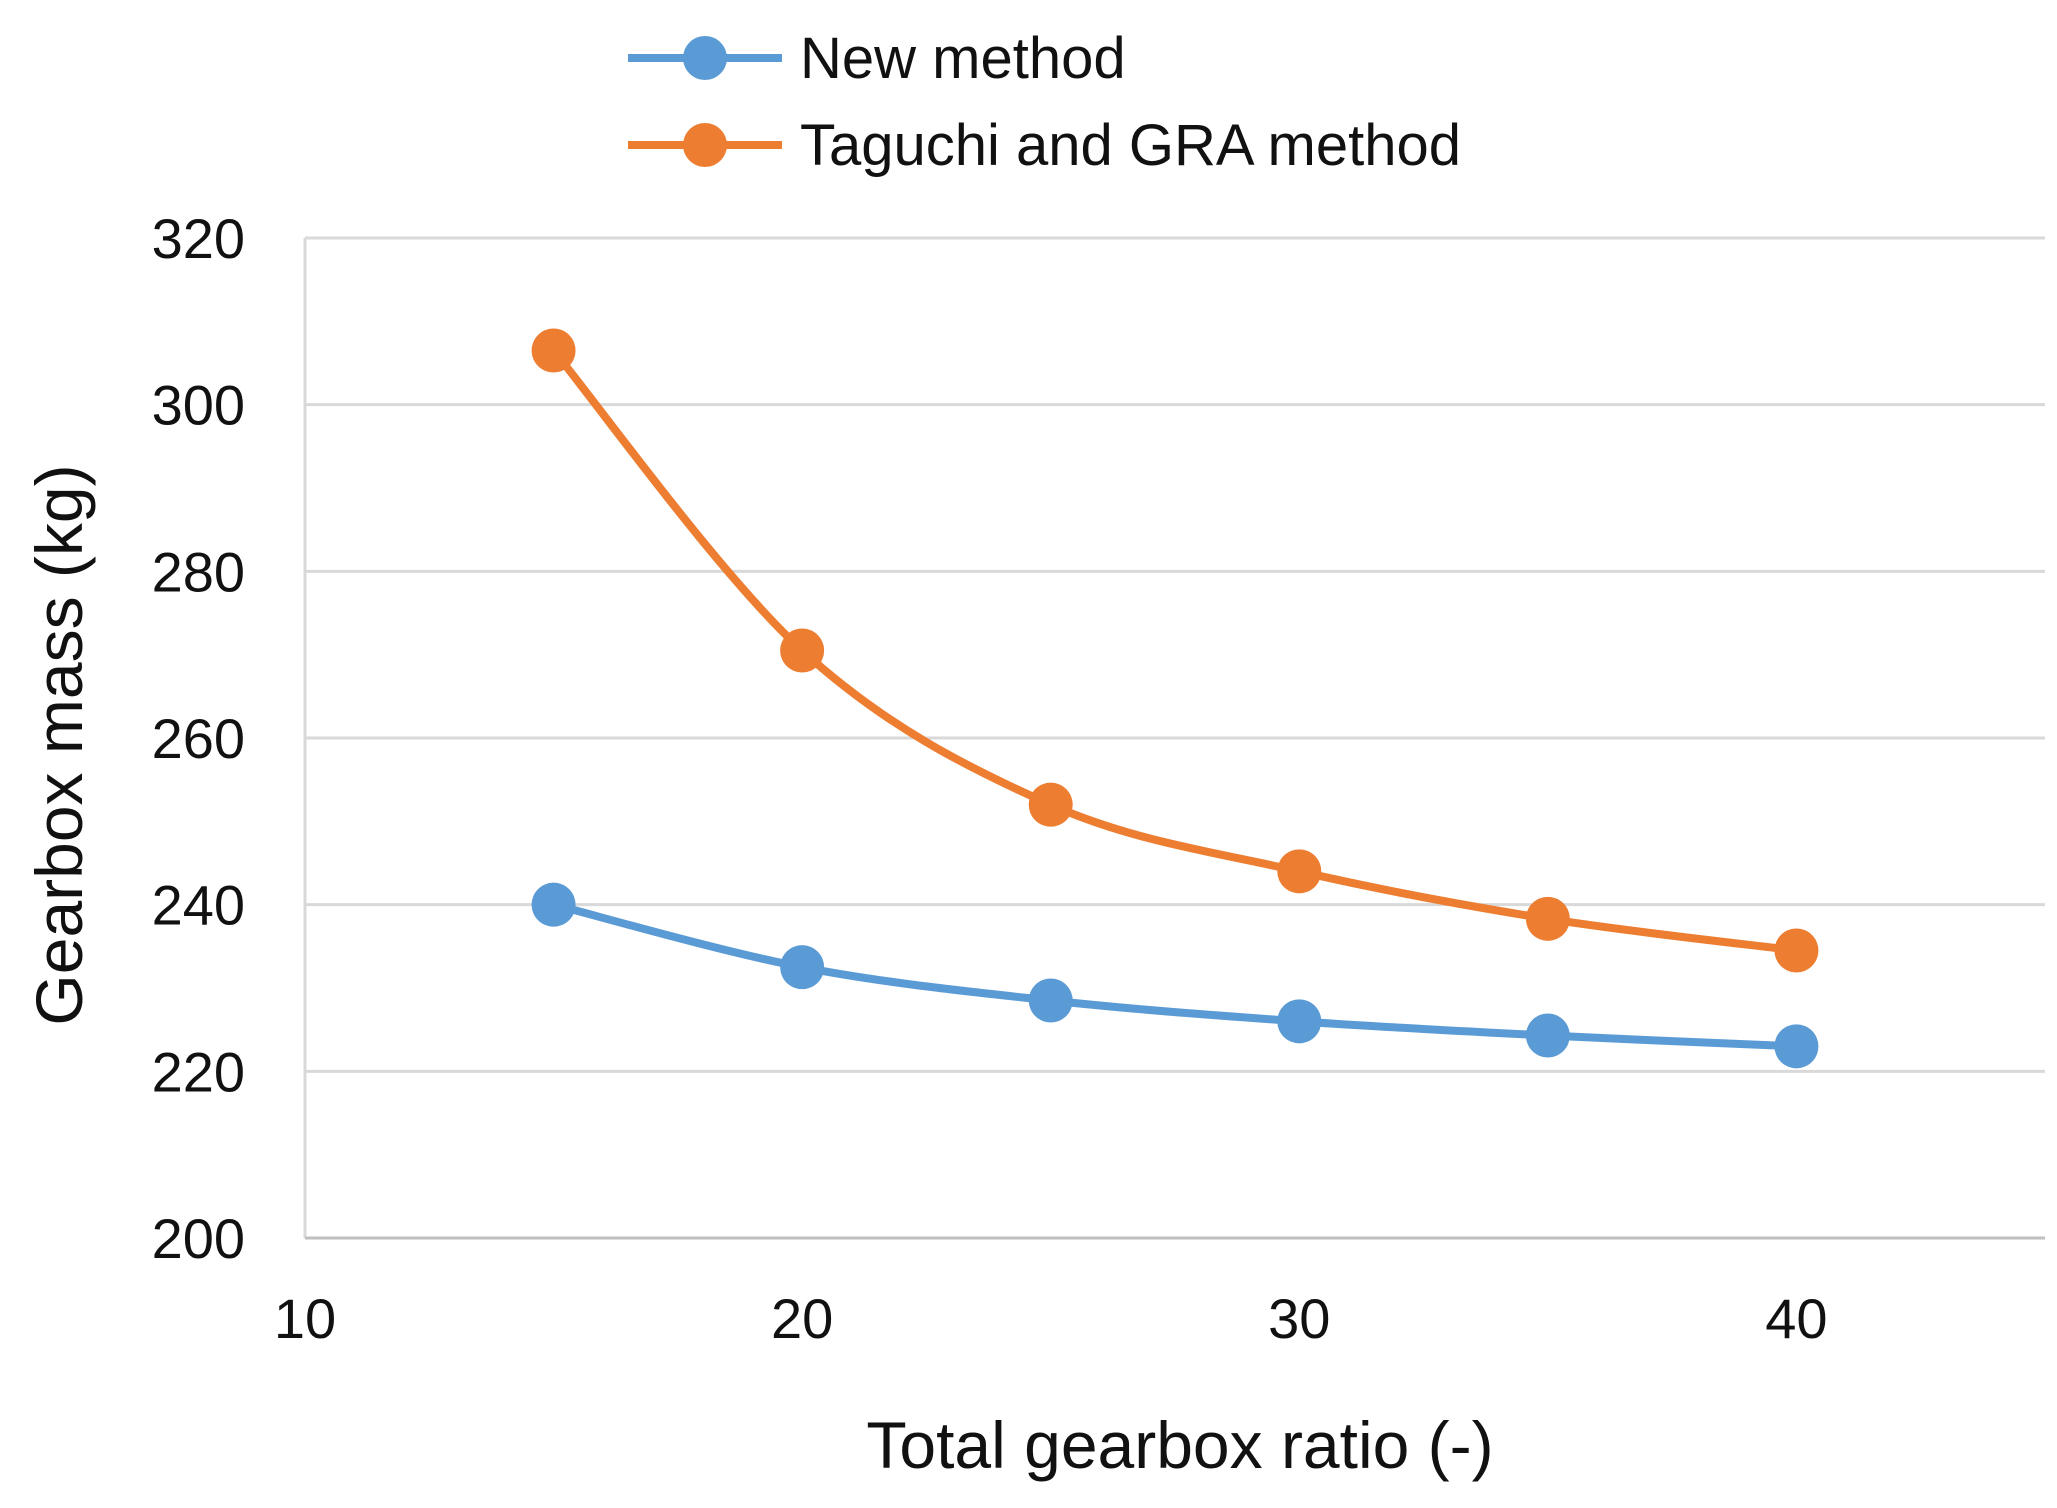  What do you see at coordinates (1796, 1318) in the screenshot?
I see `x-tick-label: 40` at bounding box center [1796, 1318].